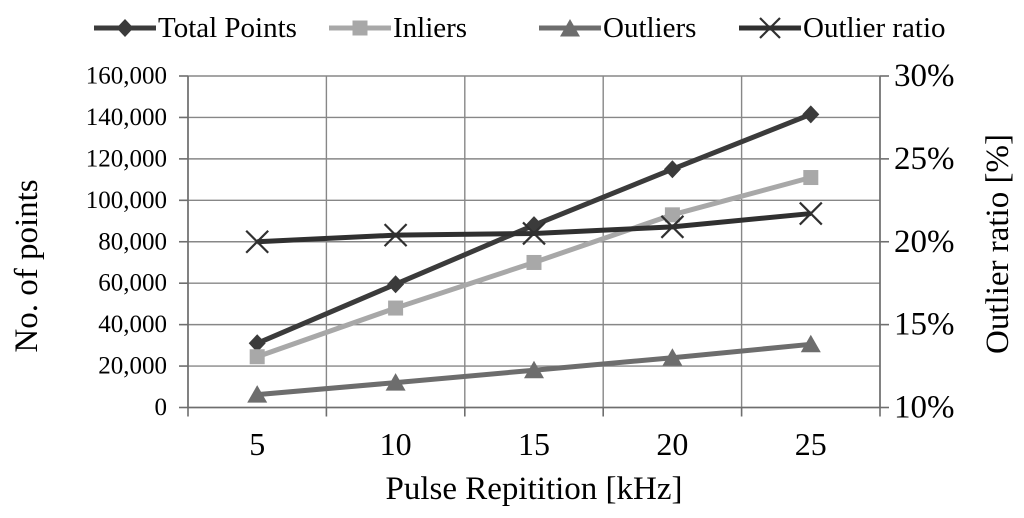 Image resolution: width=1024 pixels, height=518 pixels. I want to click on svg-text: 140,000, so click(126, 117).